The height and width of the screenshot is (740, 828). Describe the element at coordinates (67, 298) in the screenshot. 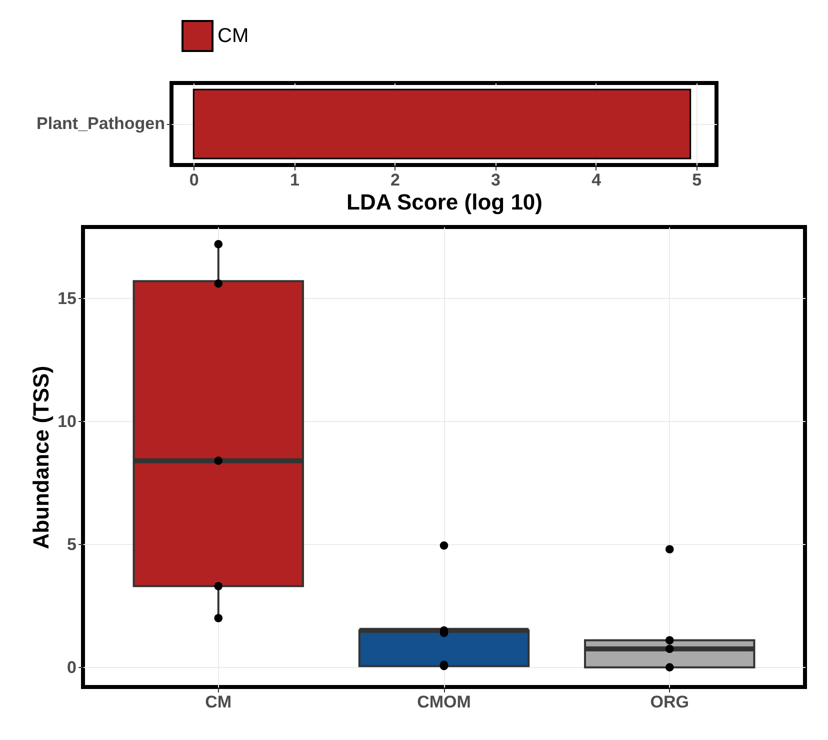

I see `y-tick-label: 15` at that location.